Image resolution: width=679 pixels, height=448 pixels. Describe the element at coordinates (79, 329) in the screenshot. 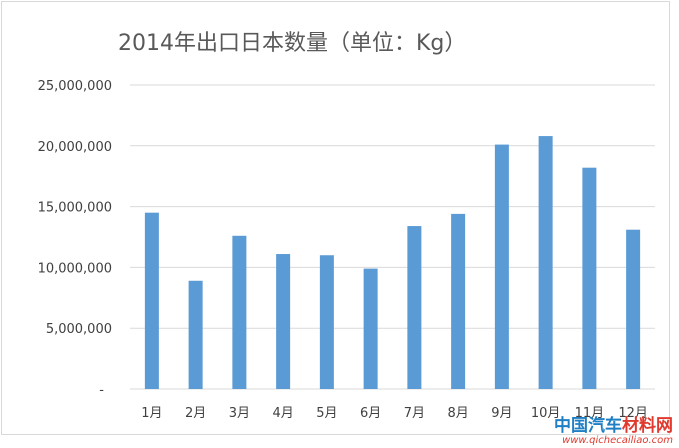

I see `y-tick-label: 5,000,000` at that location.